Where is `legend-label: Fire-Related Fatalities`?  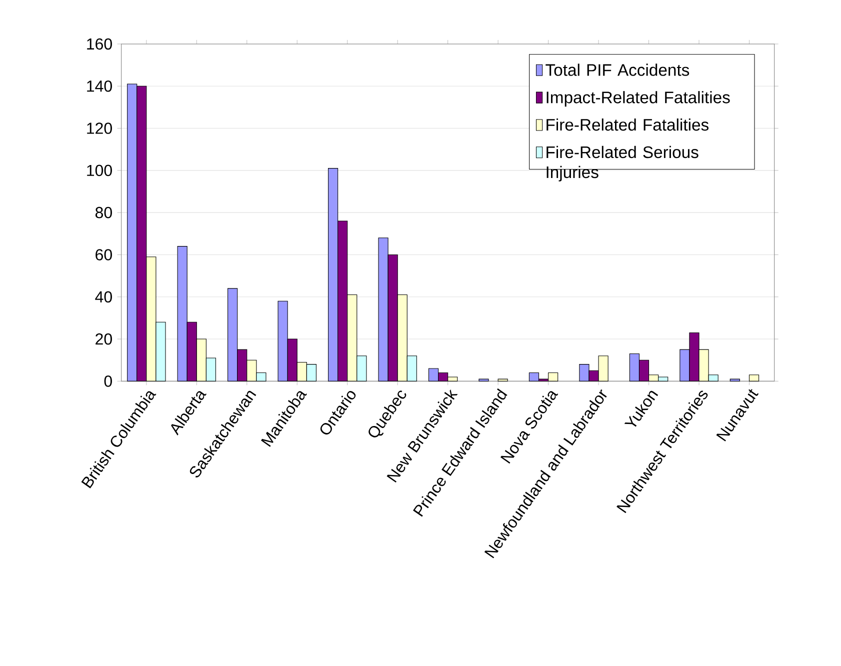 legend-label: Fire-Related Fatalities is located at coordinates (627, 124).